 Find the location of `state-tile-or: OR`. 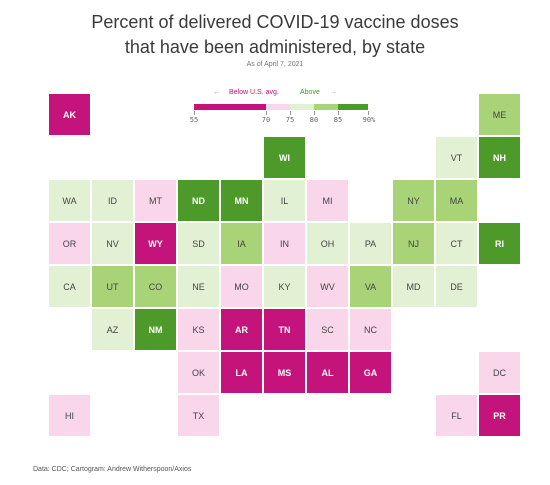

state-tile-or: OR is located at coordinates (69, 243).